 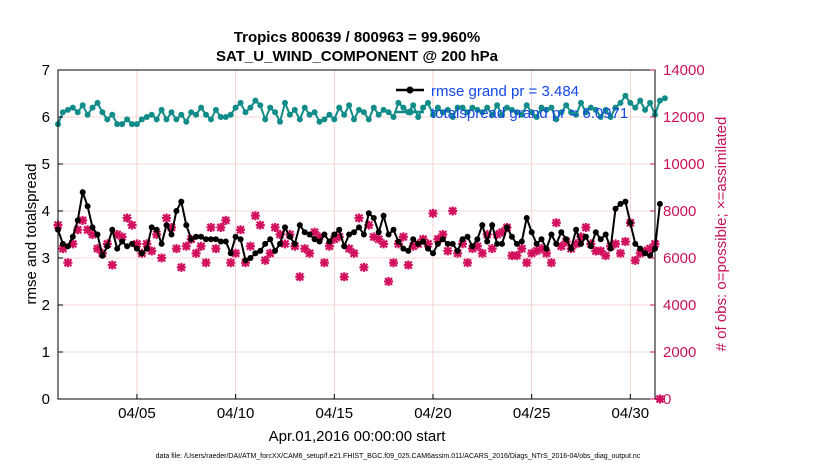 I want to click on y-tick-label: 4, so click(x=46, y=211).